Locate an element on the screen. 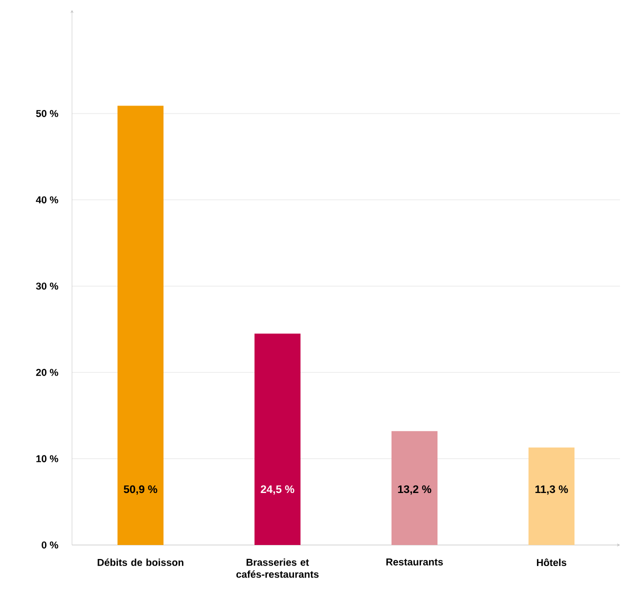 The image size is (637, 598). x-tick-label: Hôtels is located at coordinates (551, 562).